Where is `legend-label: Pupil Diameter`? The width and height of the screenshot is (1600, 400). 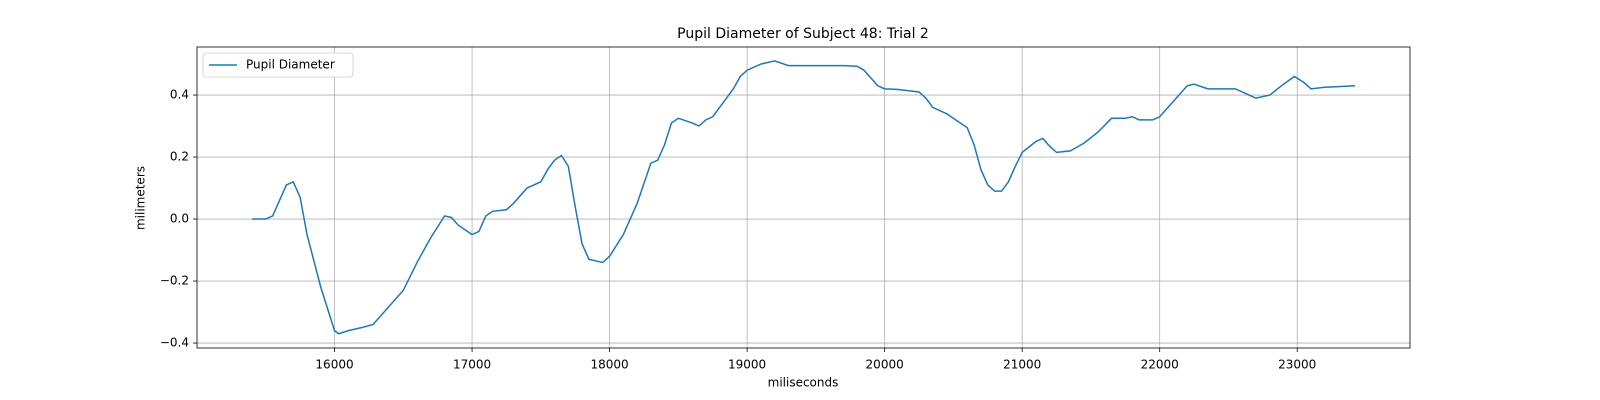
legend-label: Pupil Diameter is located at coordinates (290, 65).